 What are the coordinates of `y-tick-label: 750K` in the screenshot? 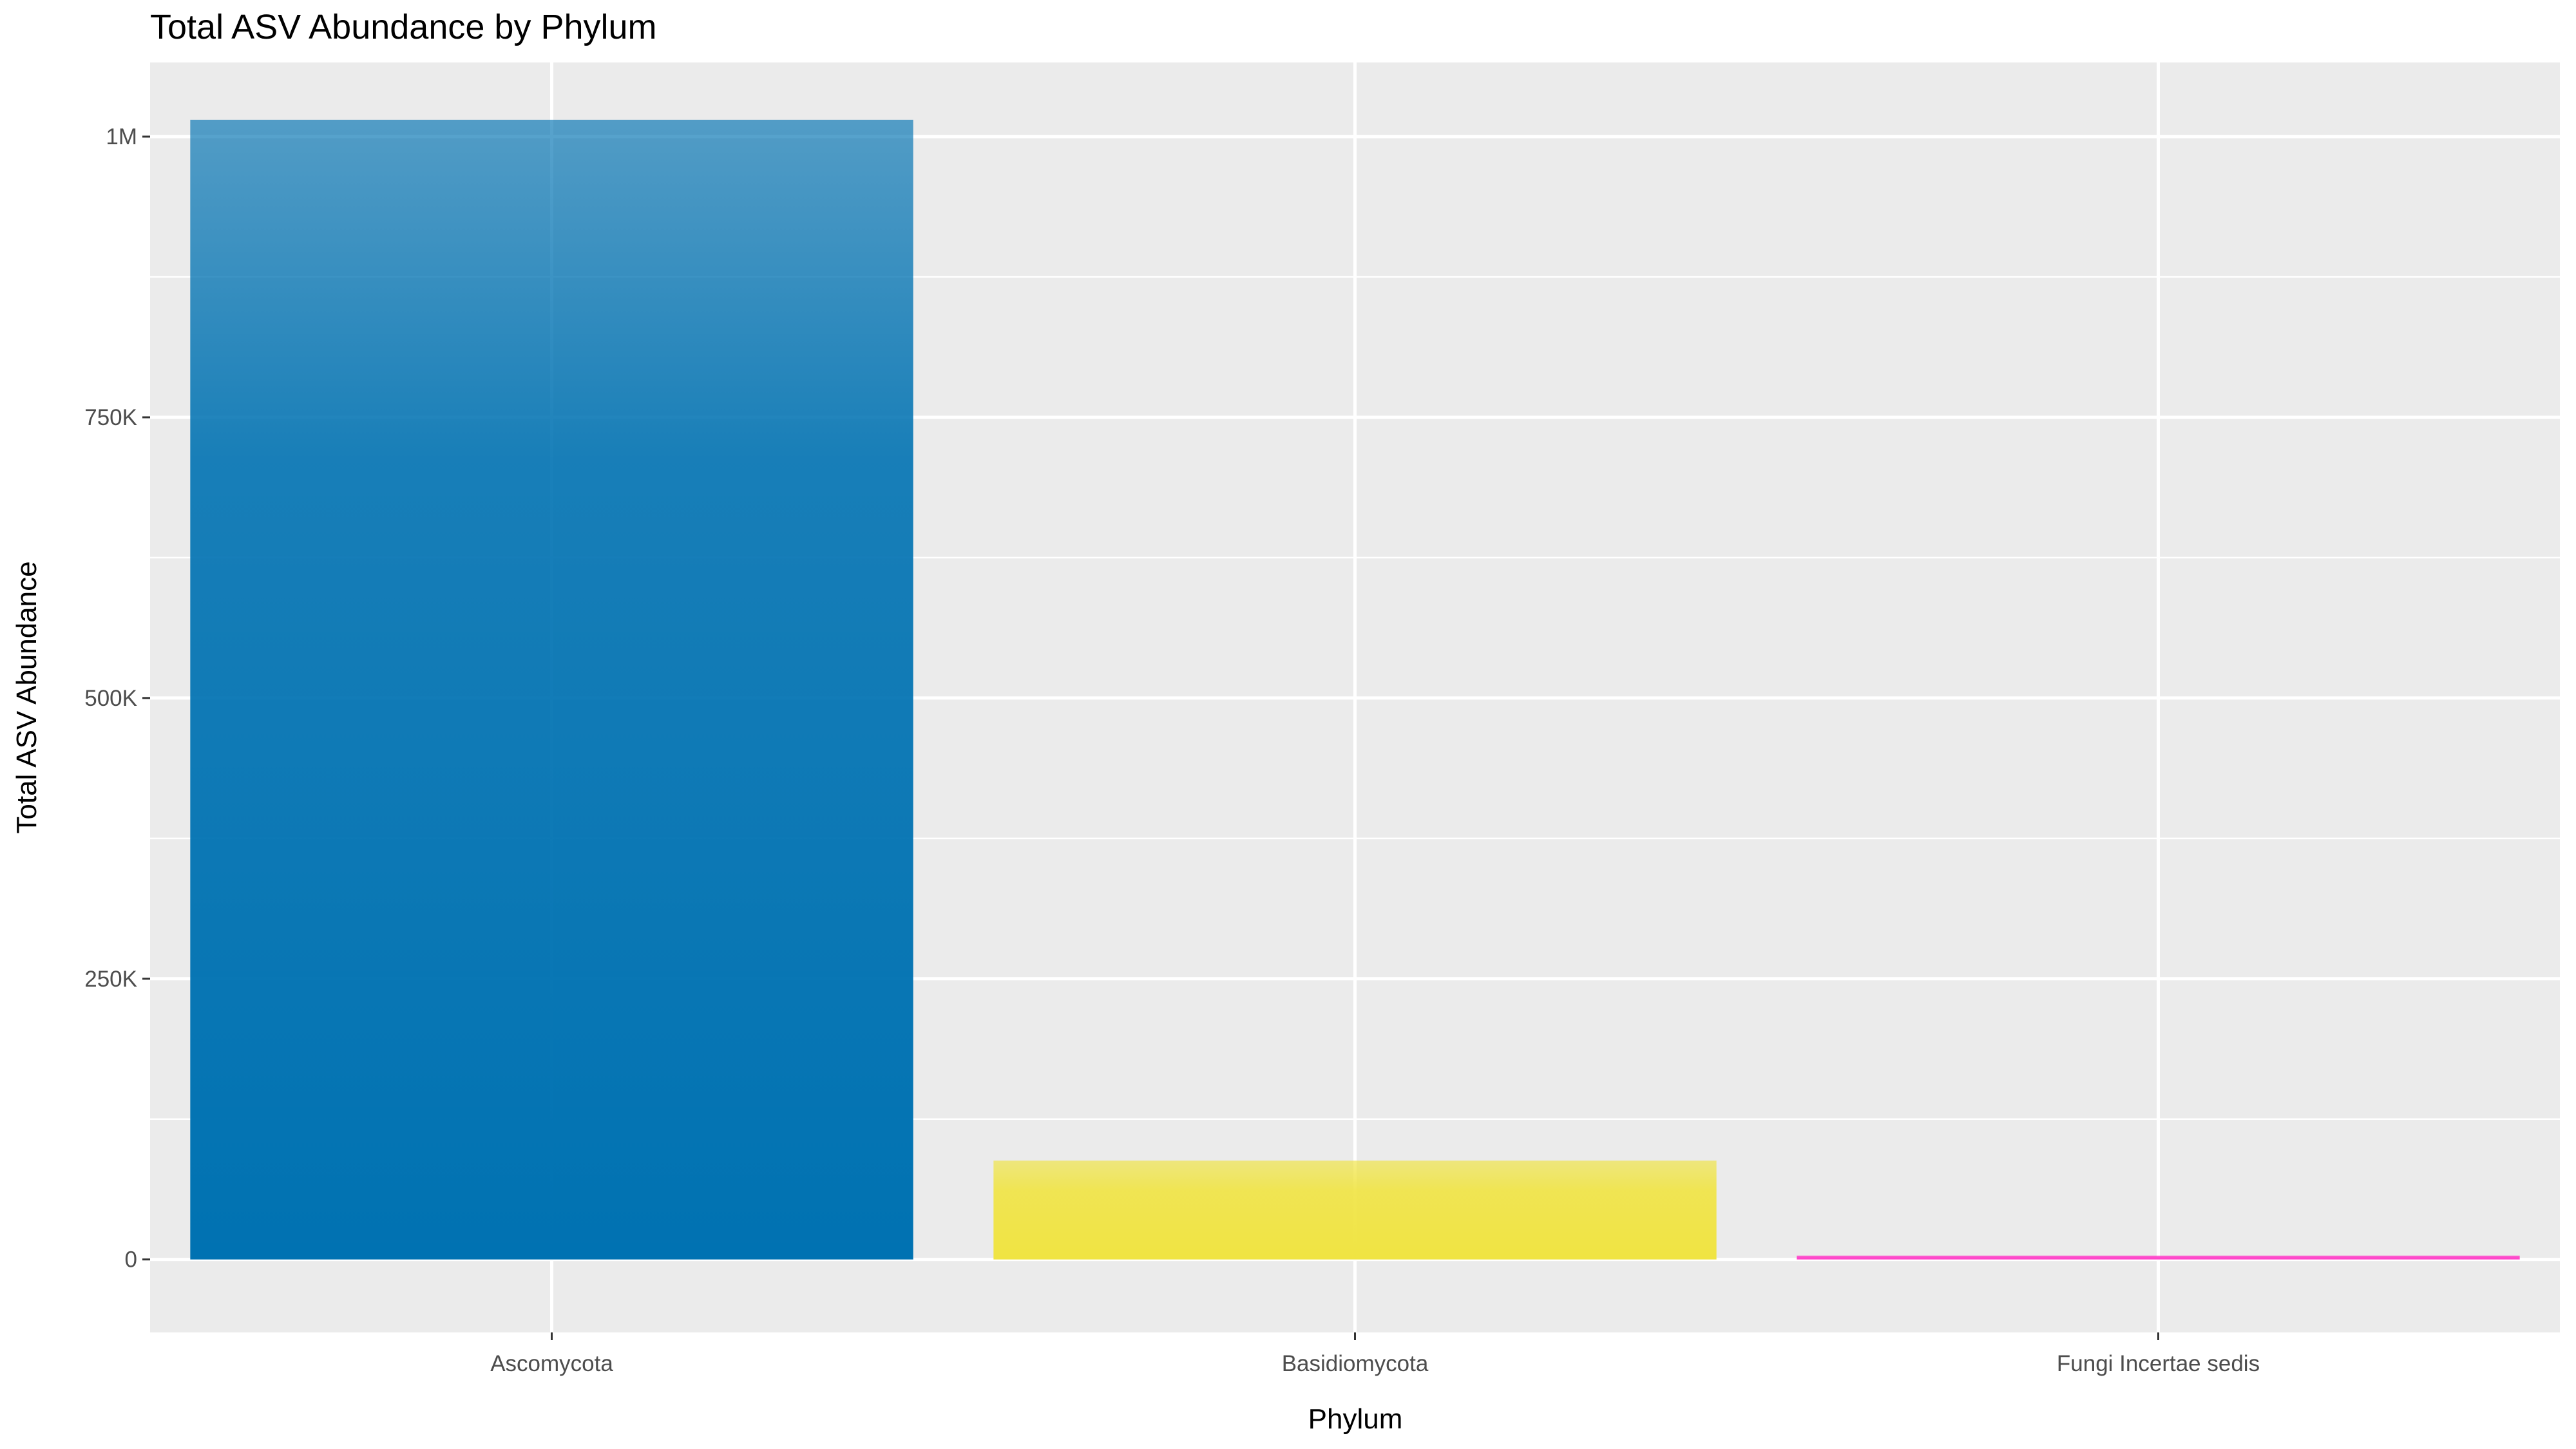 It's located at (111, 417).